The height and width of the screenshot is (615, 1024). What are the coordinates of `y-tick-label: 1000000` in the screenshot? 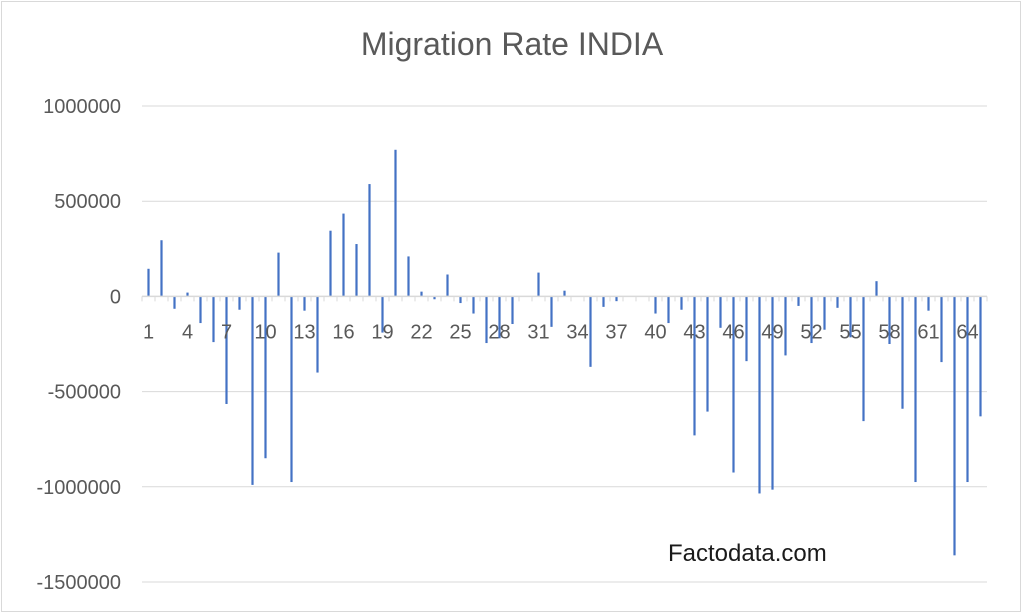 It's located at (82, 107).